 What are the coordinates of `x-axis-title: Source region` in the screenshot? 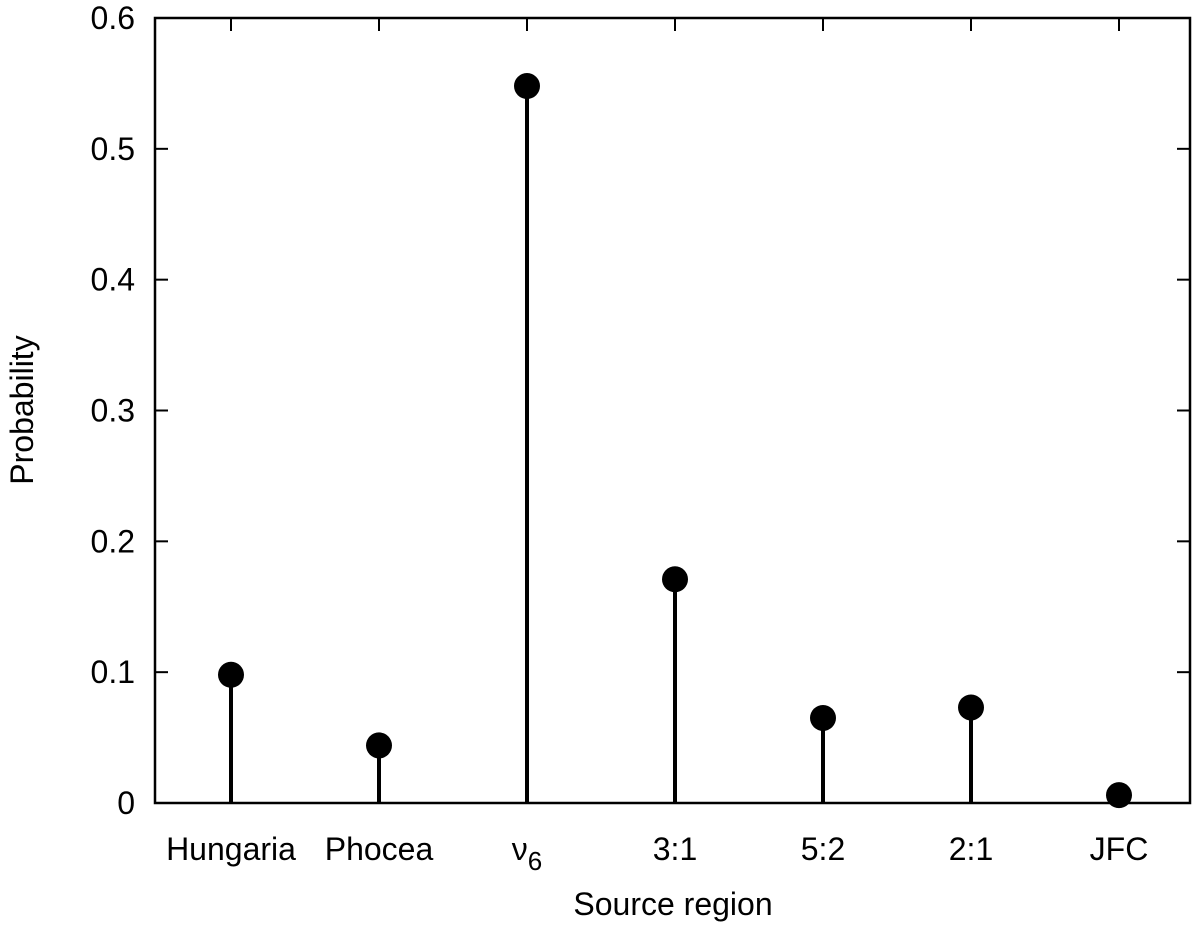 It's located at (672, 904).